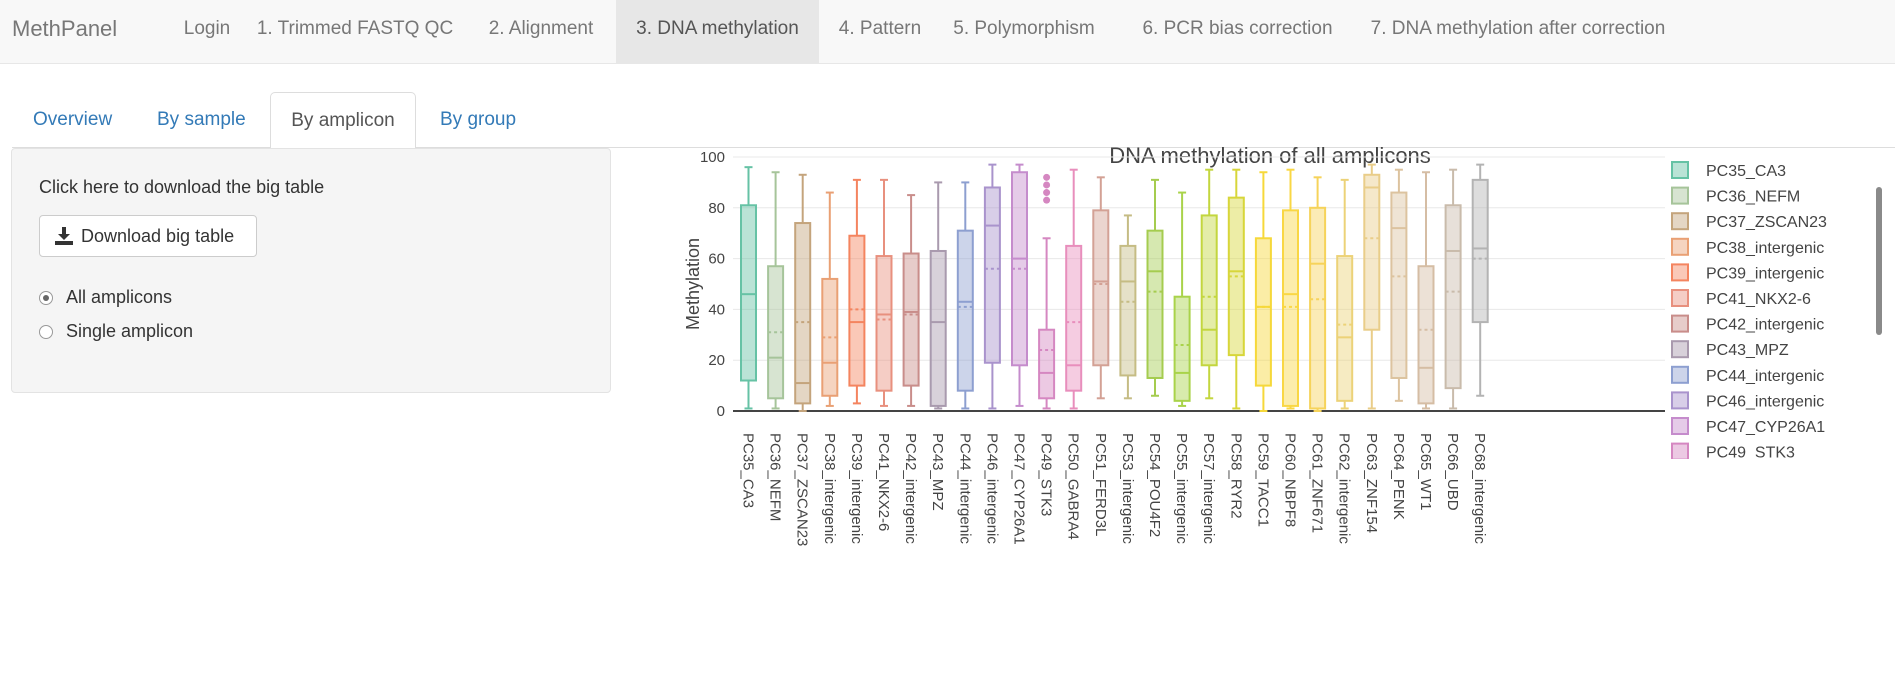 Image resolution: width=1895 pixels, height=679 pixels. I want to click on box-PC57_intergenic, so click(1209, 284).